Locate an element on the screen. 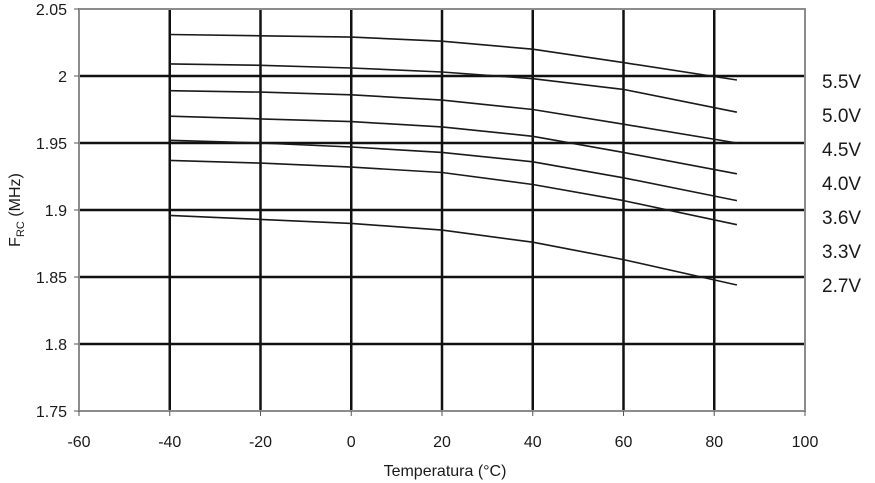 The image size is (875, 483). x-tick-label: 80 is located at coordinates (714, 442).